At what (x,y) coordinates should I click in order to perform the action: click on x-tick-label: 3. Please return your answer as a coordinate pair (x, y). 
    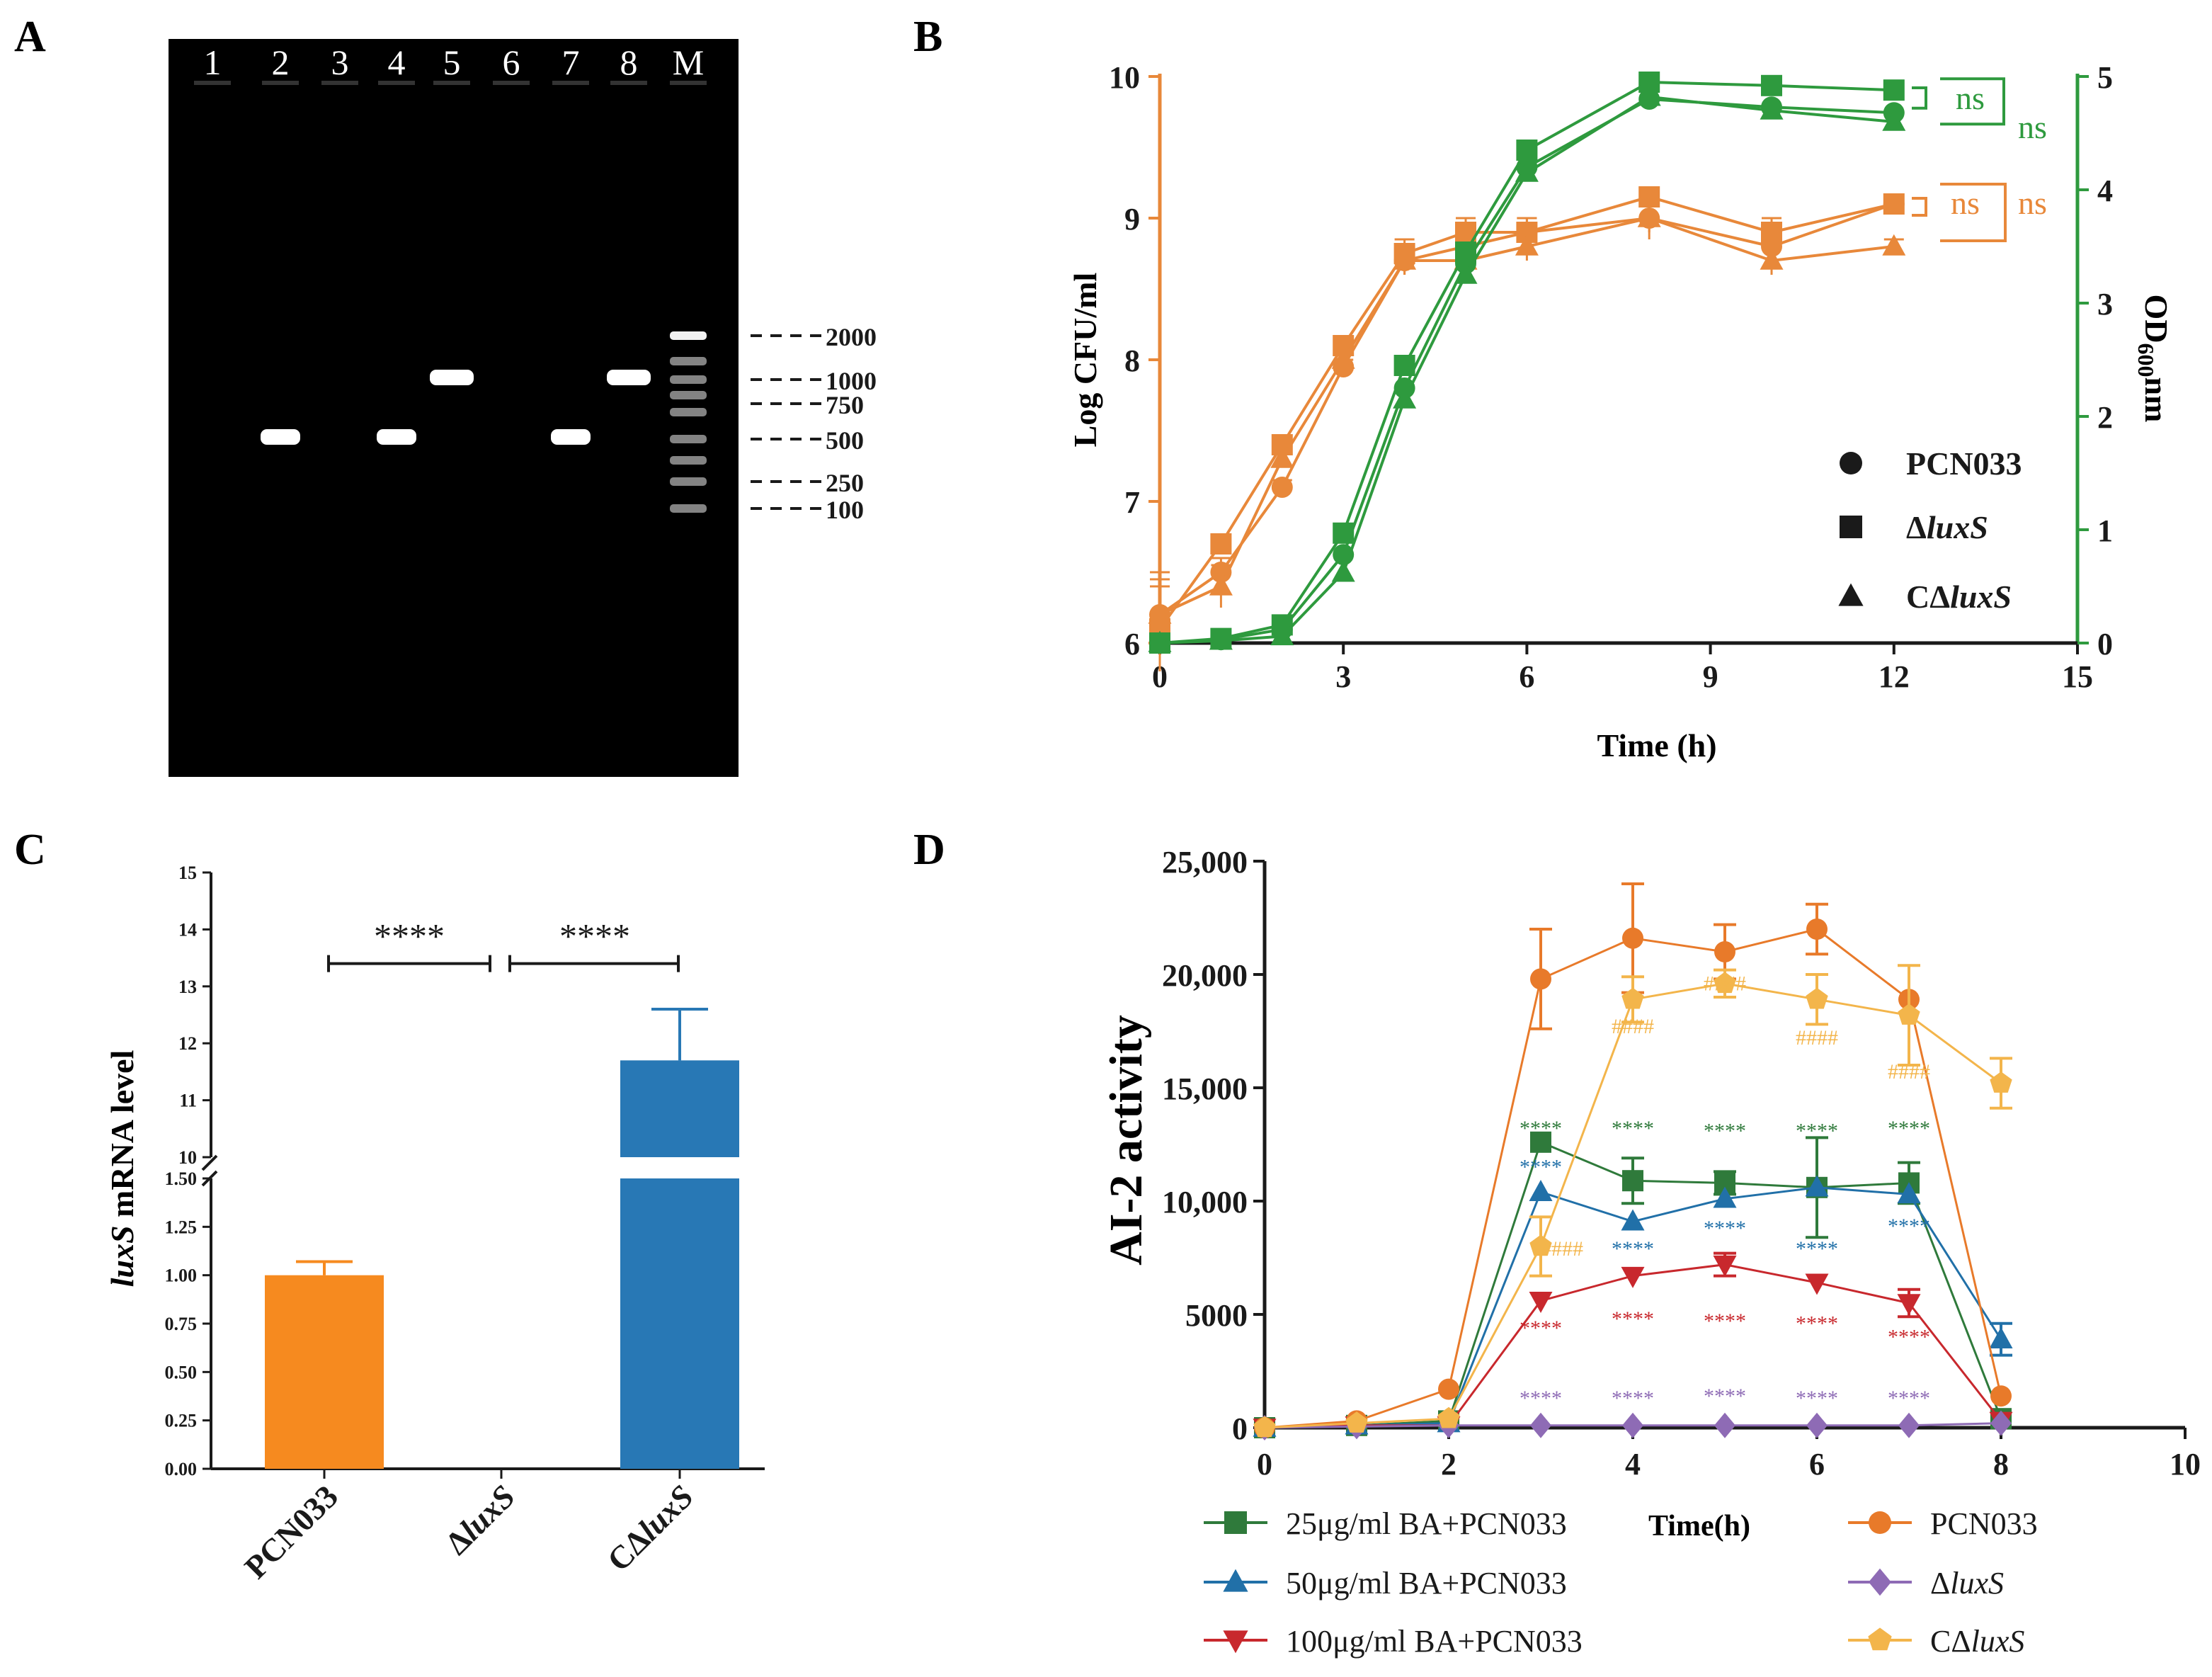
    Looking at the image, I should click on (1343, 676).